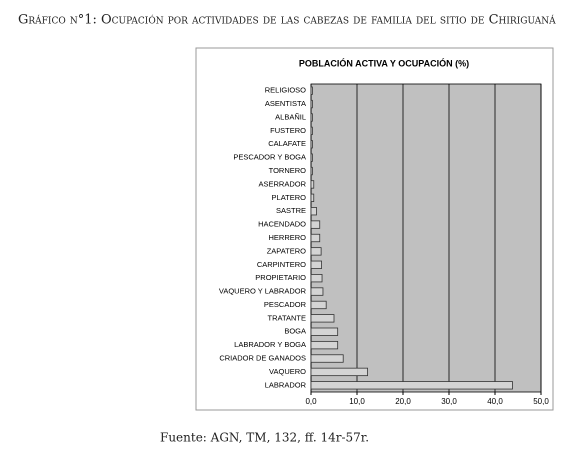 The image size is (580, 460). Describe the element at coordinates (264, 438) in the screenshot. I see `source: Fuente: AGN, TM, 132, ff. 14r-57r.` at that location.